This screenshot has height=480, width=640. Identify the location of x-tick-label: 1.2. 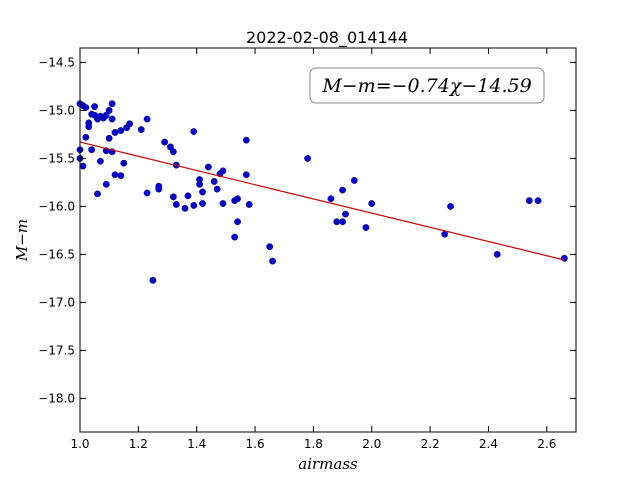
(138, 444).